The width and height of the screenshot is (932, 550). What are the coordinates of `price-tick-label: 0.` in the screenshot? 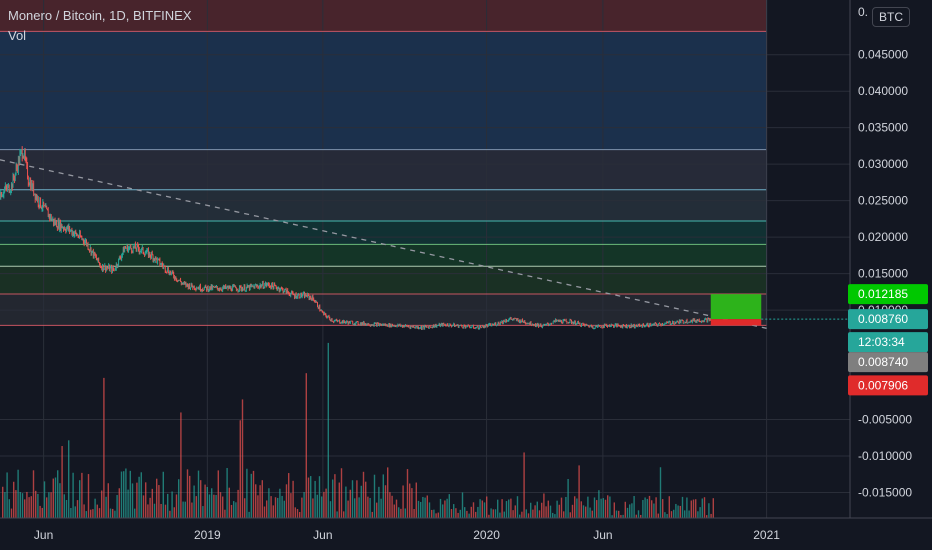 It's located at (863, 12).